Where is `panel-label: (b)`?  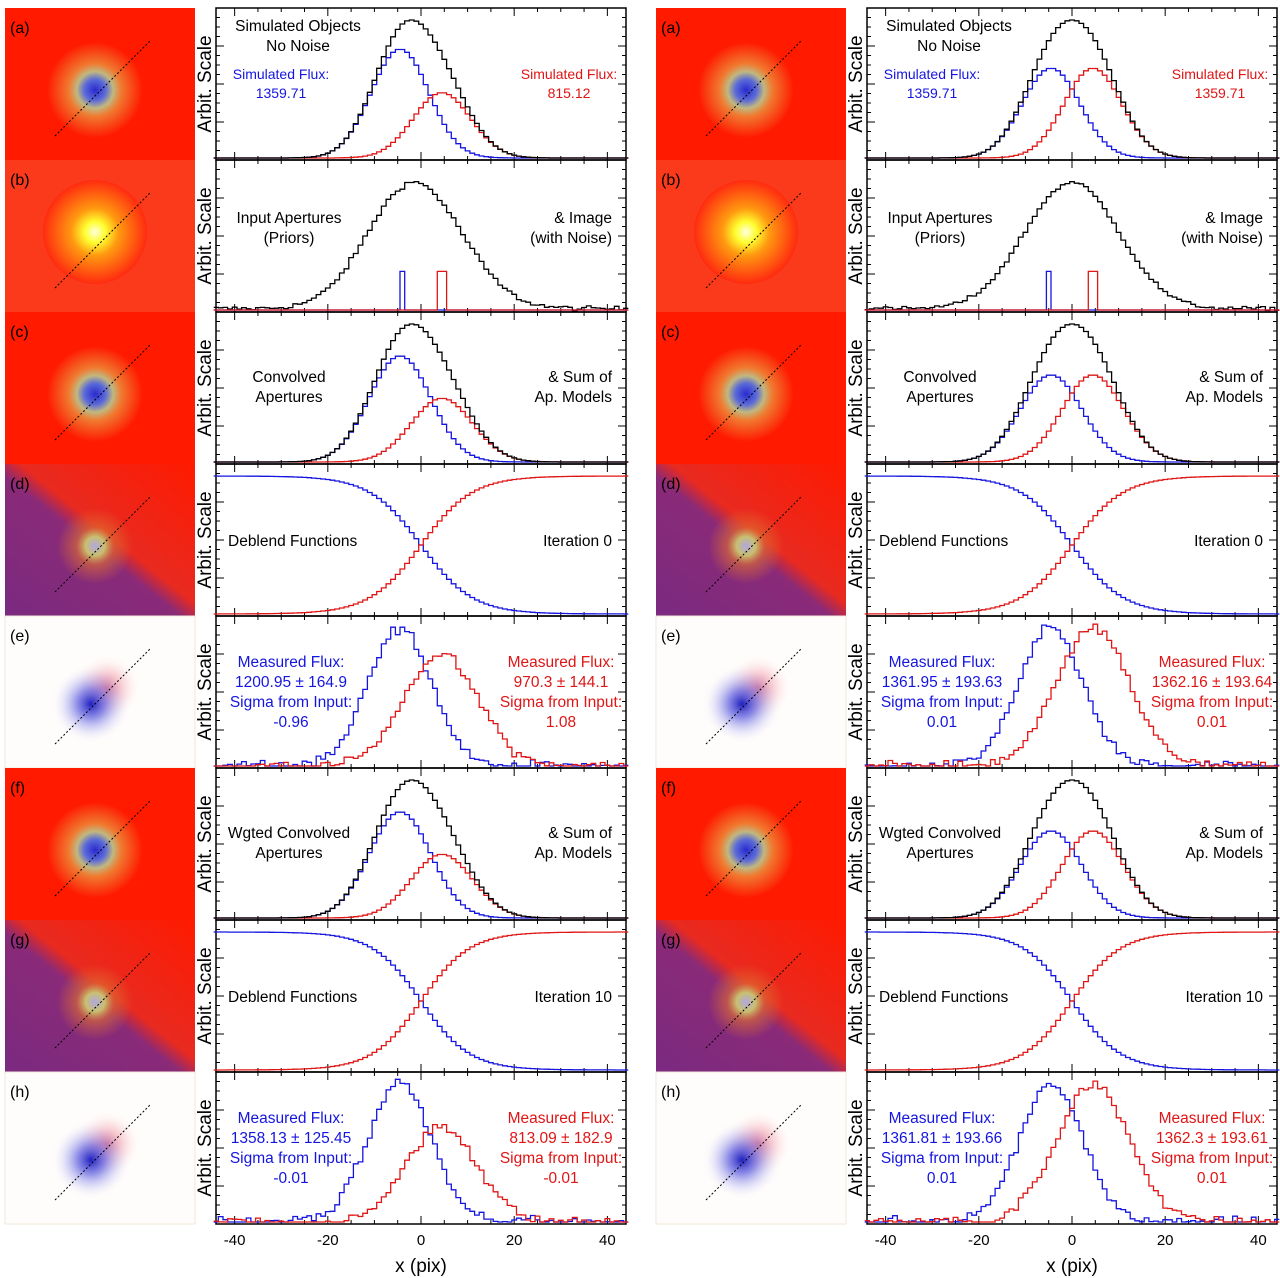 panel-label: (b) is located at coordinates (671, 180).